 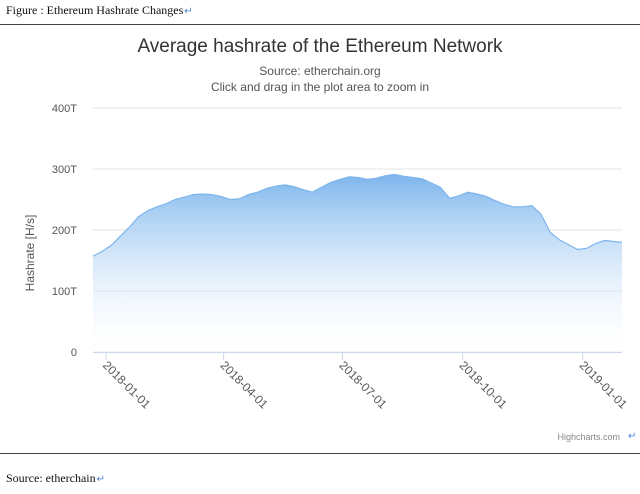 I want to click on figure-source: Source: etherchain↵, so click(x=55, y=478).